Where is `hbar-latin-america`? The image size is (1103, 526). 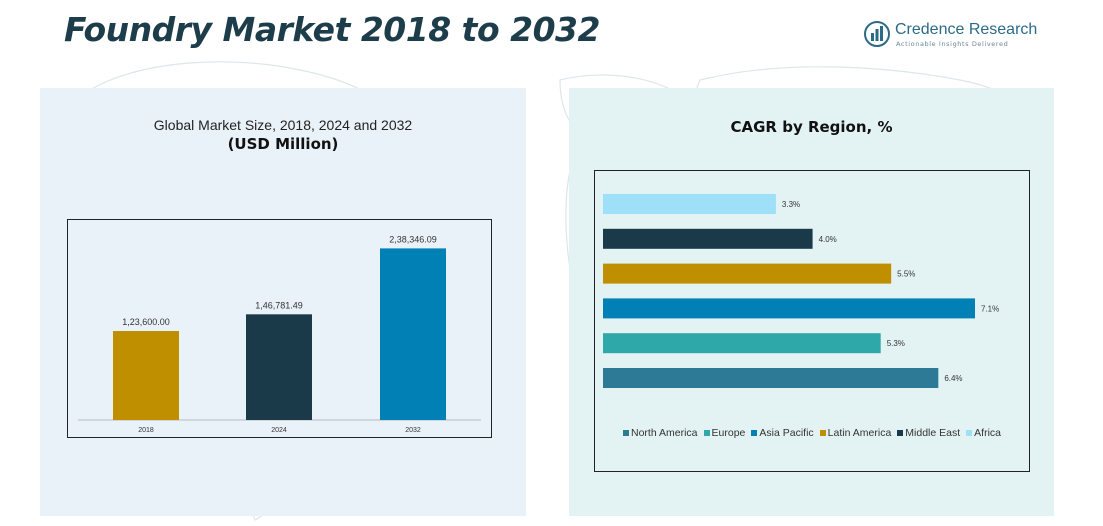 hbar-latin-america is located at coordinates (747, 273).